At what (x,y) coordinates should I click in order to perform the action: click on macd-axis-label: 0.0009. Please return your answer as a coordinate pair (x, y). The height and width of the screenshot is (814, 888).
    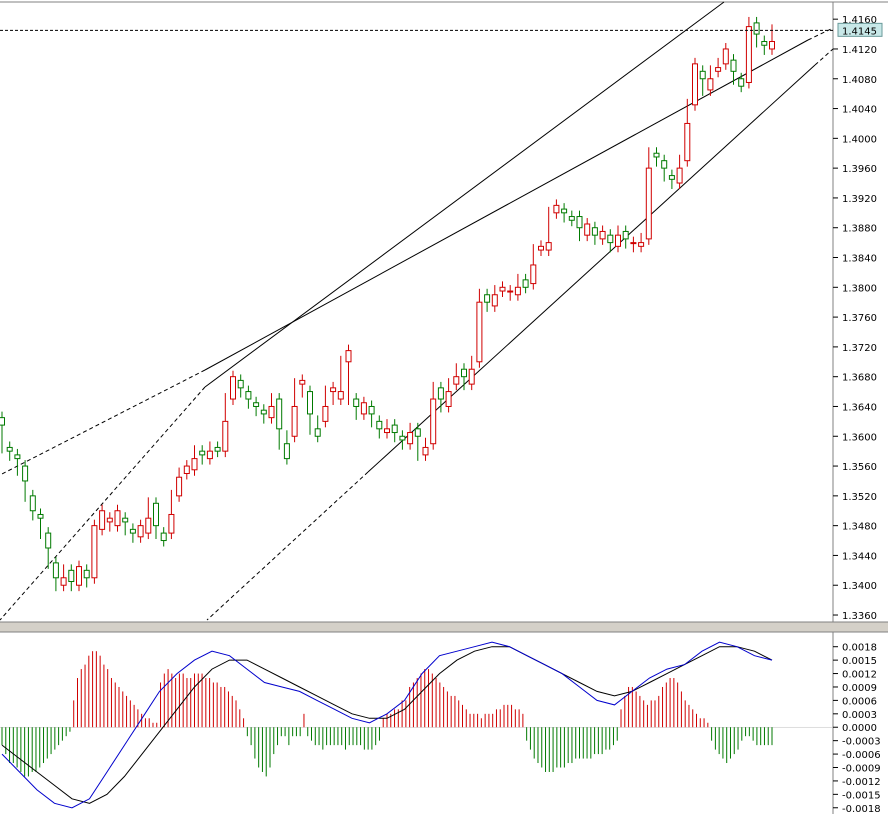
    Looking at the image, I should click on (859, 688).